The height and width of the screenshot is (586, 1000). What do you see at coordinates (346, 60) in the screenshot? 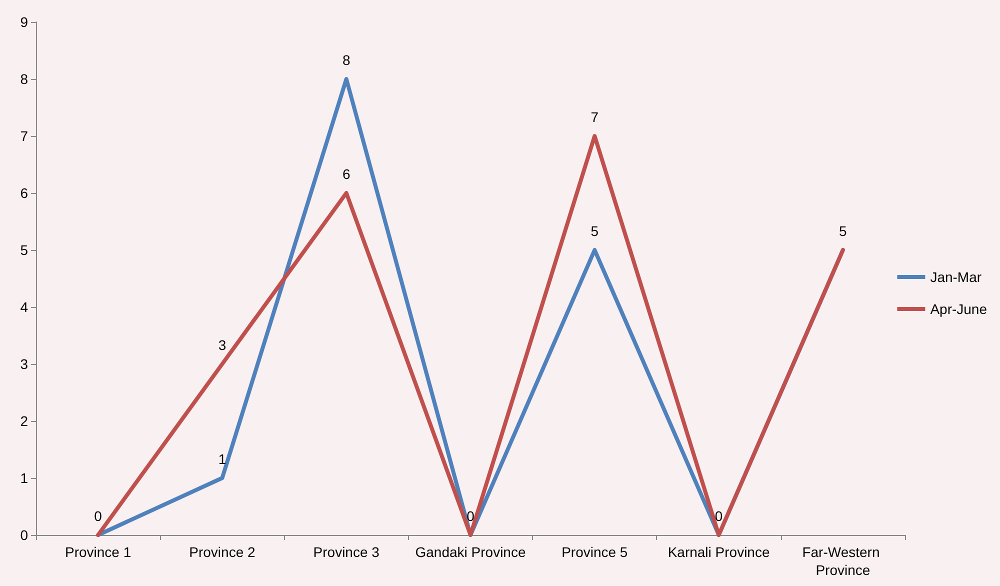
I see `data-label: 8` at bounding box center [346, 60].